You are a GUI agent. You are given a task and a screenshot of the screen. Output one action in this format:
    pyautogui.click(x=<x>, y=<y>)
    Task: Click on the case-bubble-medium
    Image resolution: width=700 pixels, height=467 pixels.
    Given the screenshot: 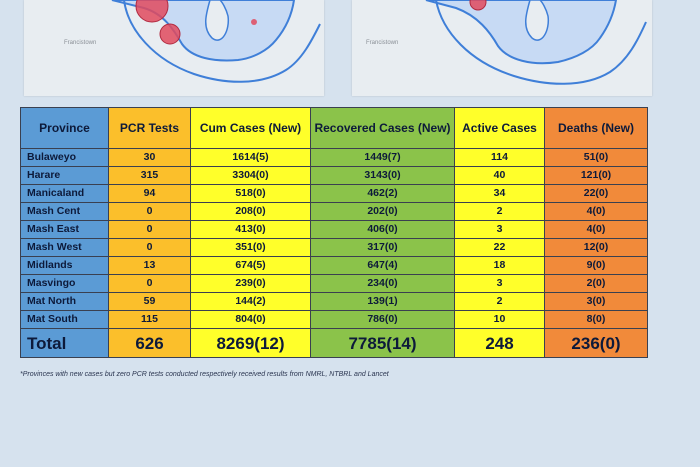 What is the action you would take?
    pyautogui.click(x=170, y=34)
    